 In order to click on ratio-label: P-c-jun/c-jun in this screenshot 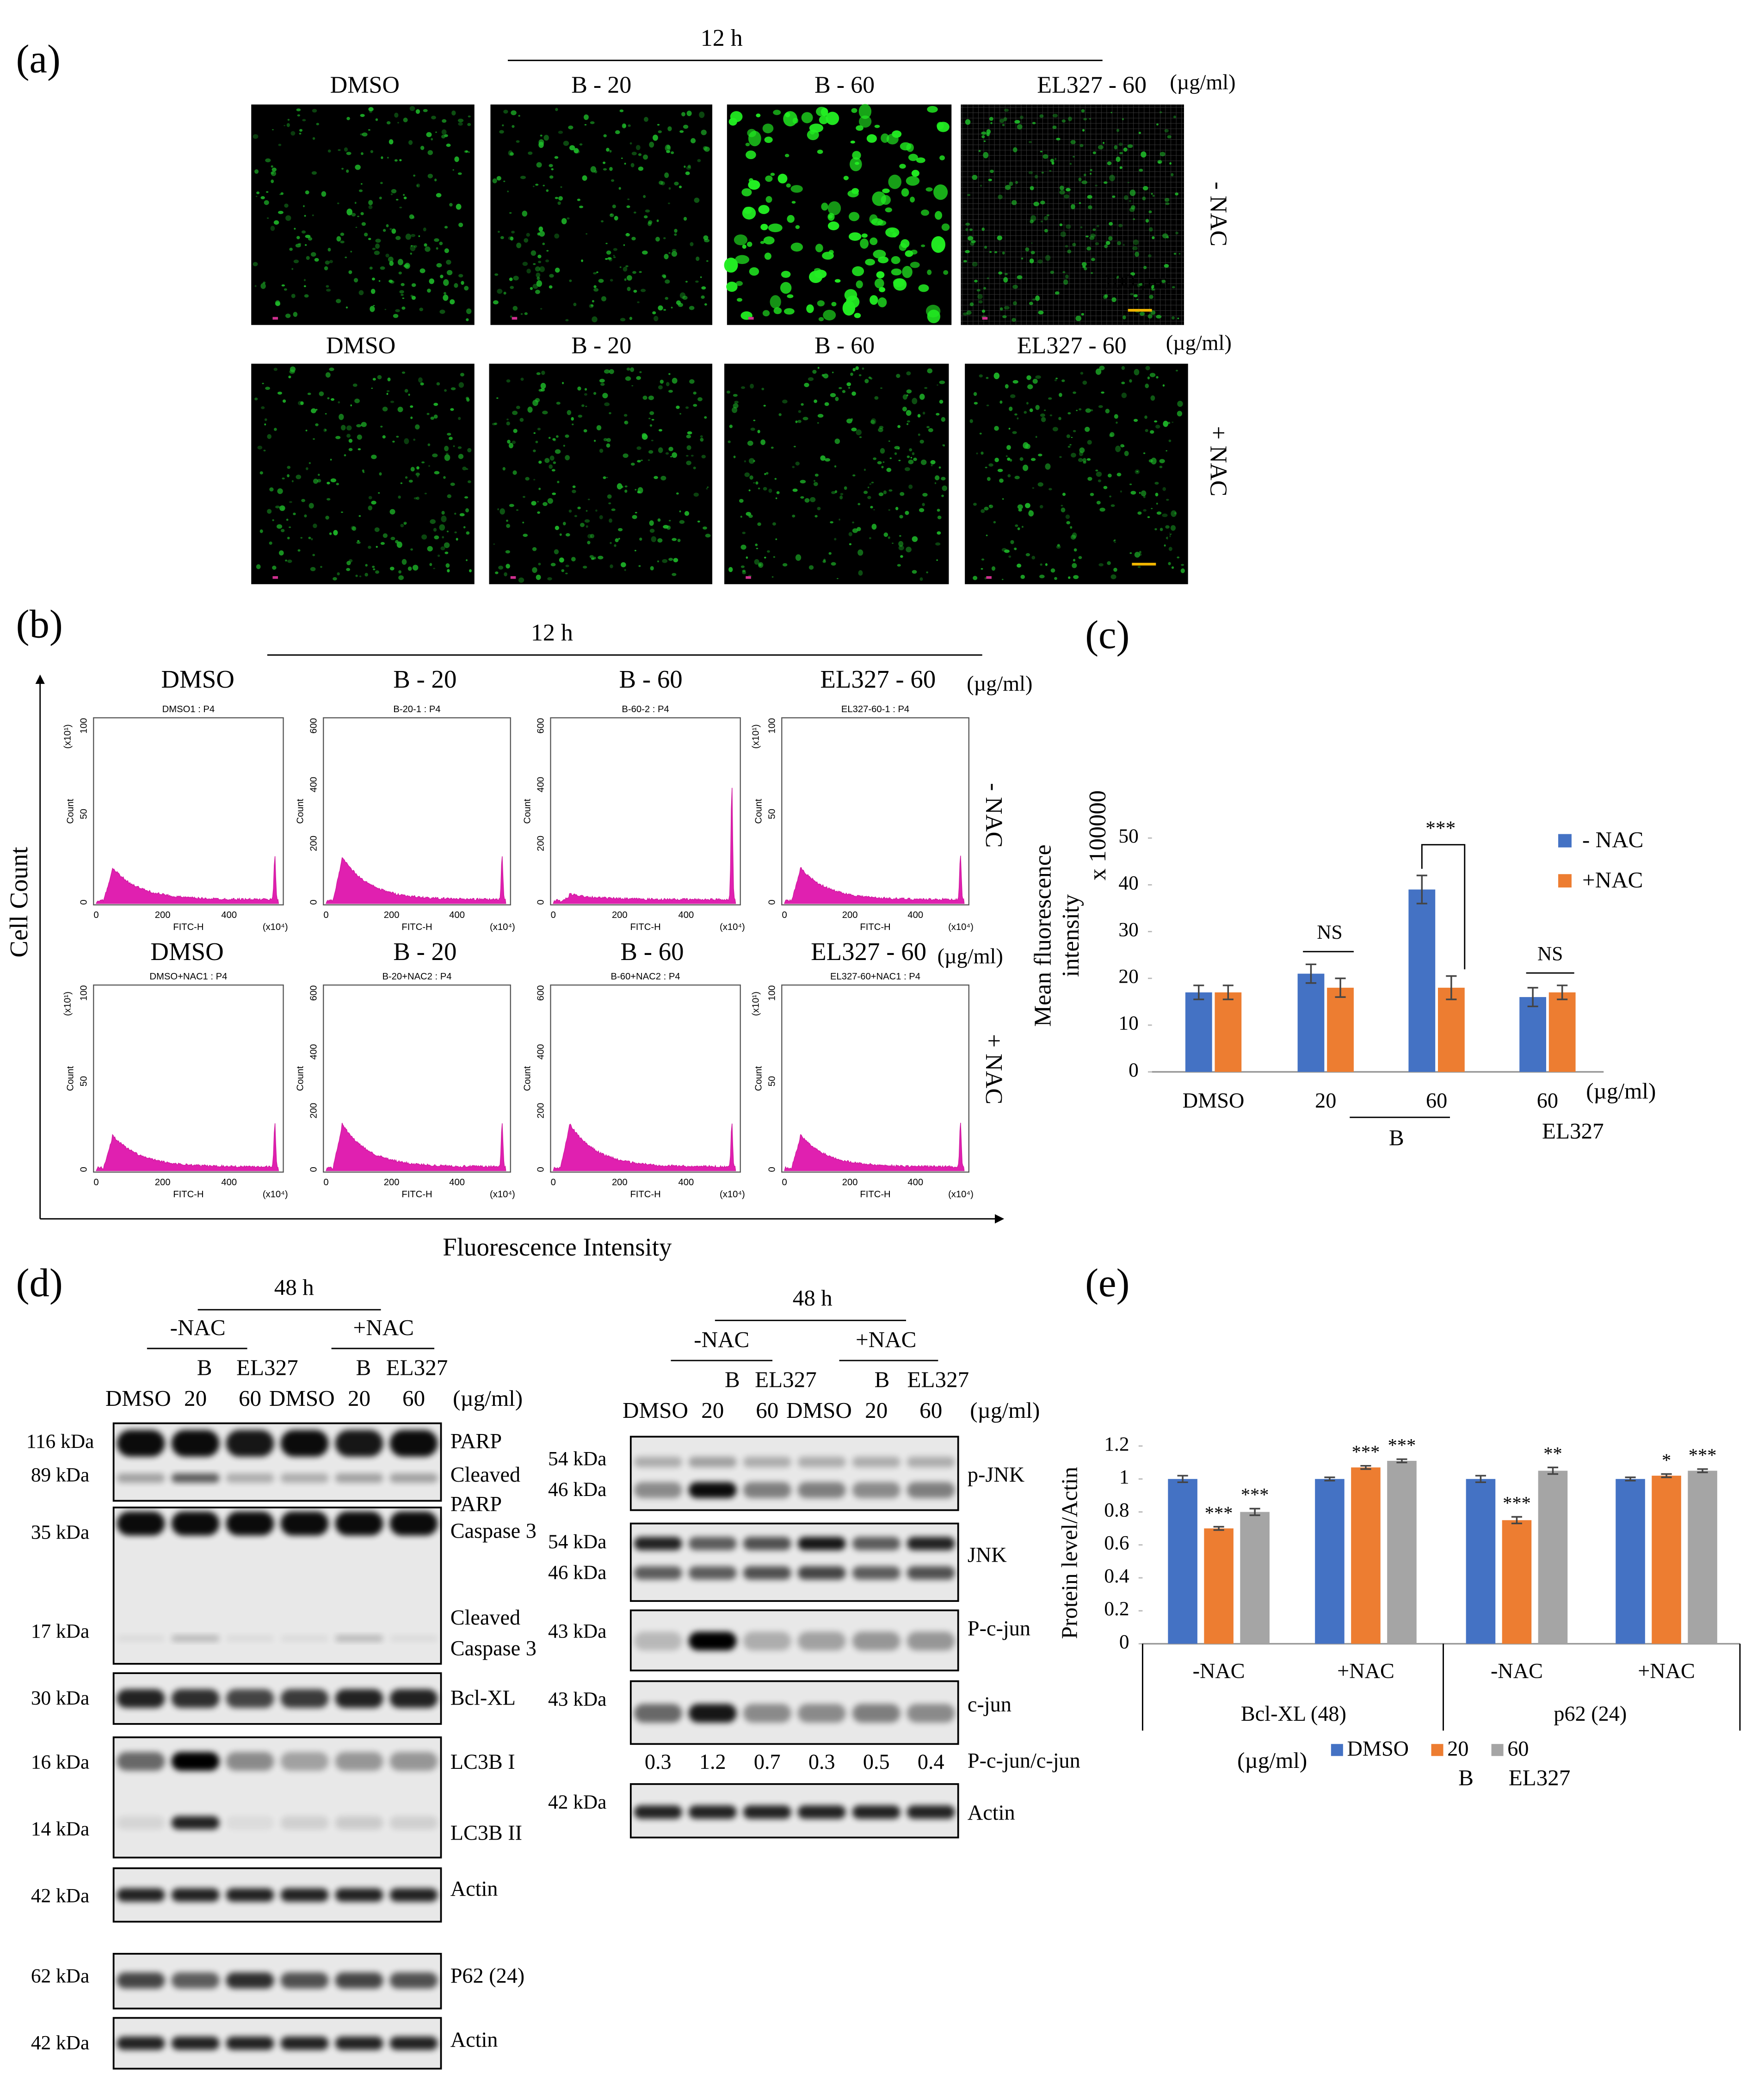, I will do `click(1024, 1760)`.